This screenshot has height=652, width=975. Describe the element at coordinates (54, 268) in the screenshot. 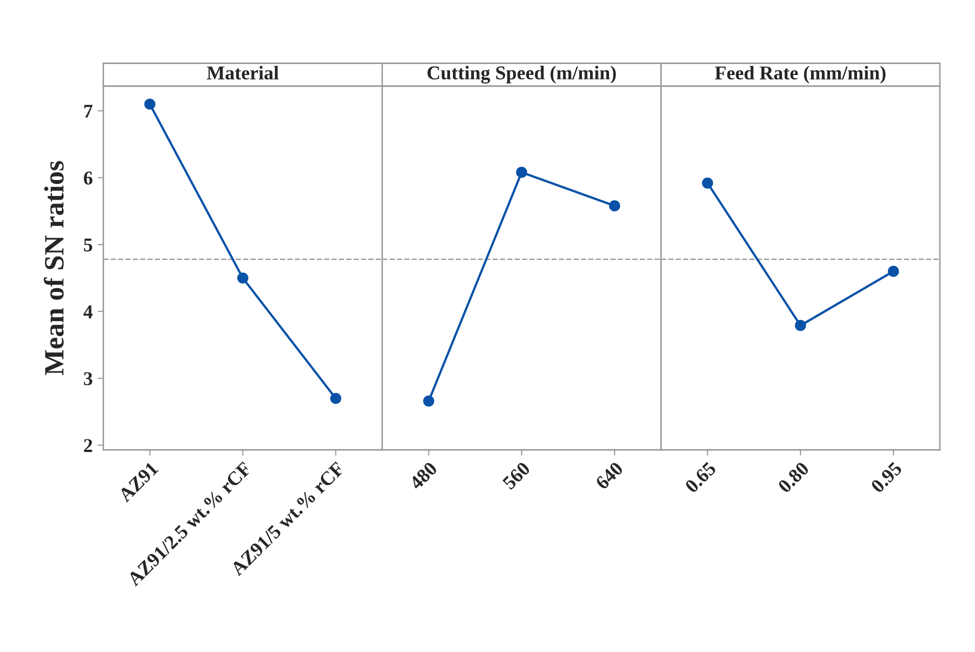

I see `y-axis-title: Mean of SN ratios` at that location.